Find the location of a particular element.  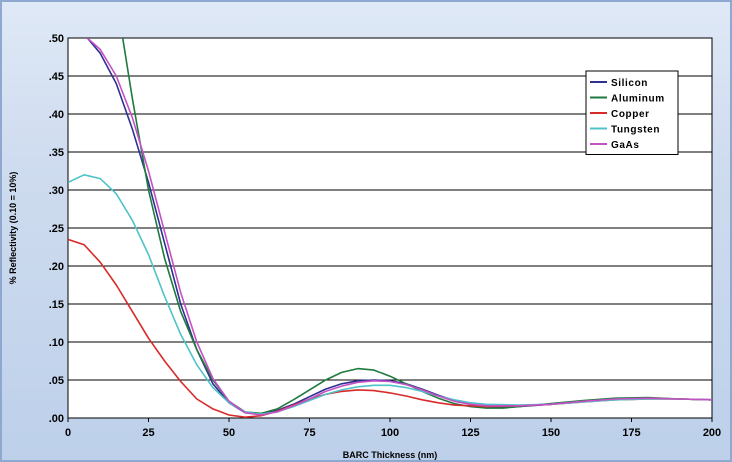

legend-label: Copper is located at coordinates (630, 114).